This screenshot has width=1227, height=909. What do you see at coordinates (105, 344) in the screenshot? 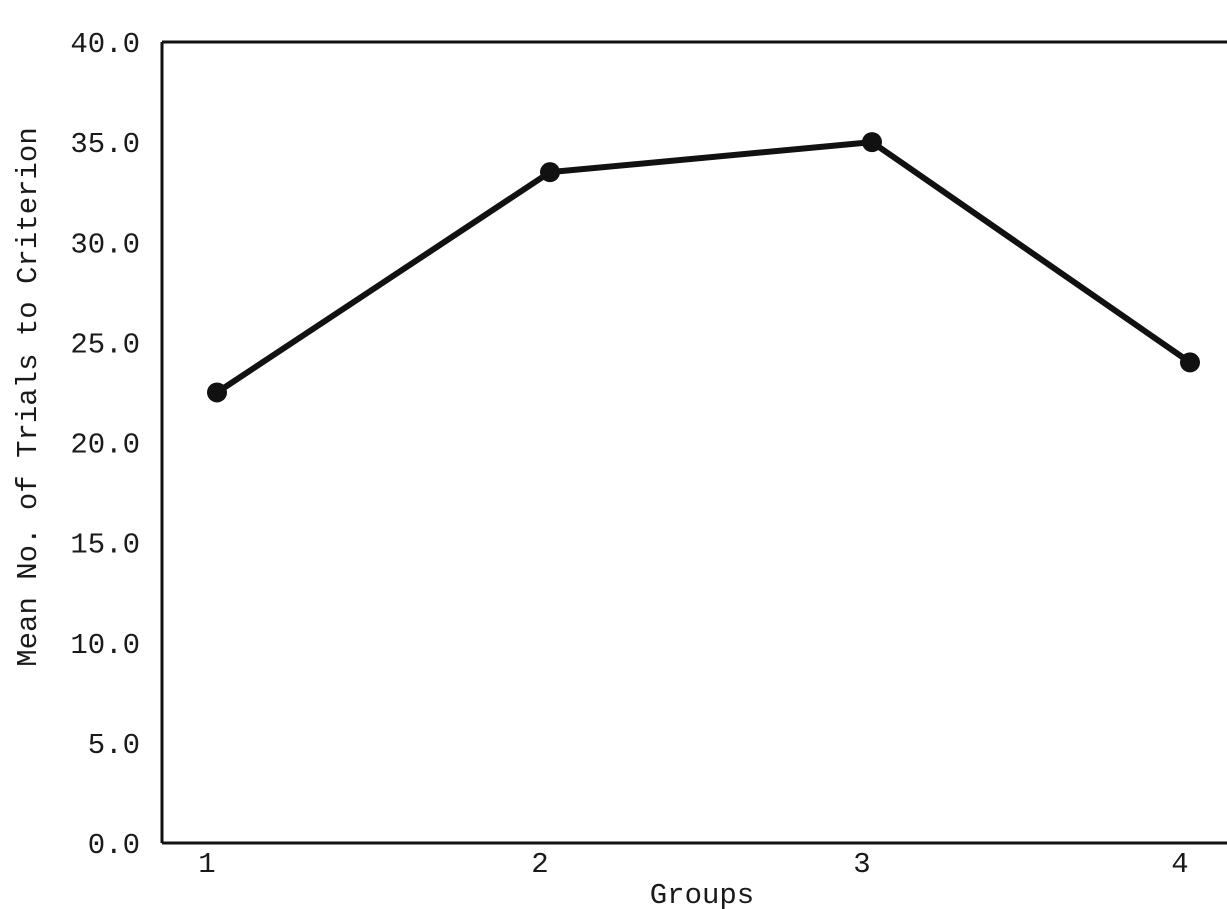
I see `y-tick-label: 25.0` at bounding box center [105, 344].